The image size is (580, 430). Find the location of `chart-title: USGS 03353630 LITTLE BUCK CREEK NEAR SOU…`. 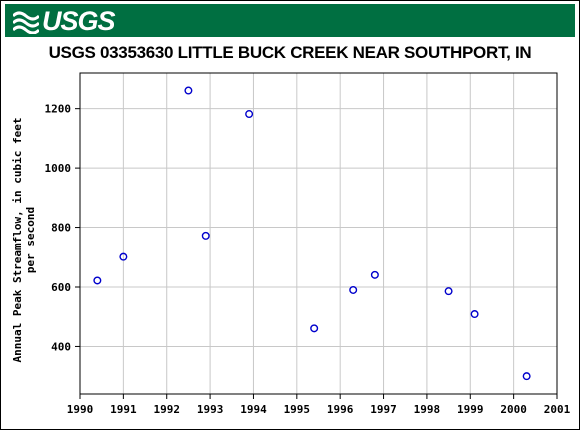

chart-title: USGS 03353630 LITTLE BUCK CREEK NEAR SOU… is located at coordinates (290, 52).